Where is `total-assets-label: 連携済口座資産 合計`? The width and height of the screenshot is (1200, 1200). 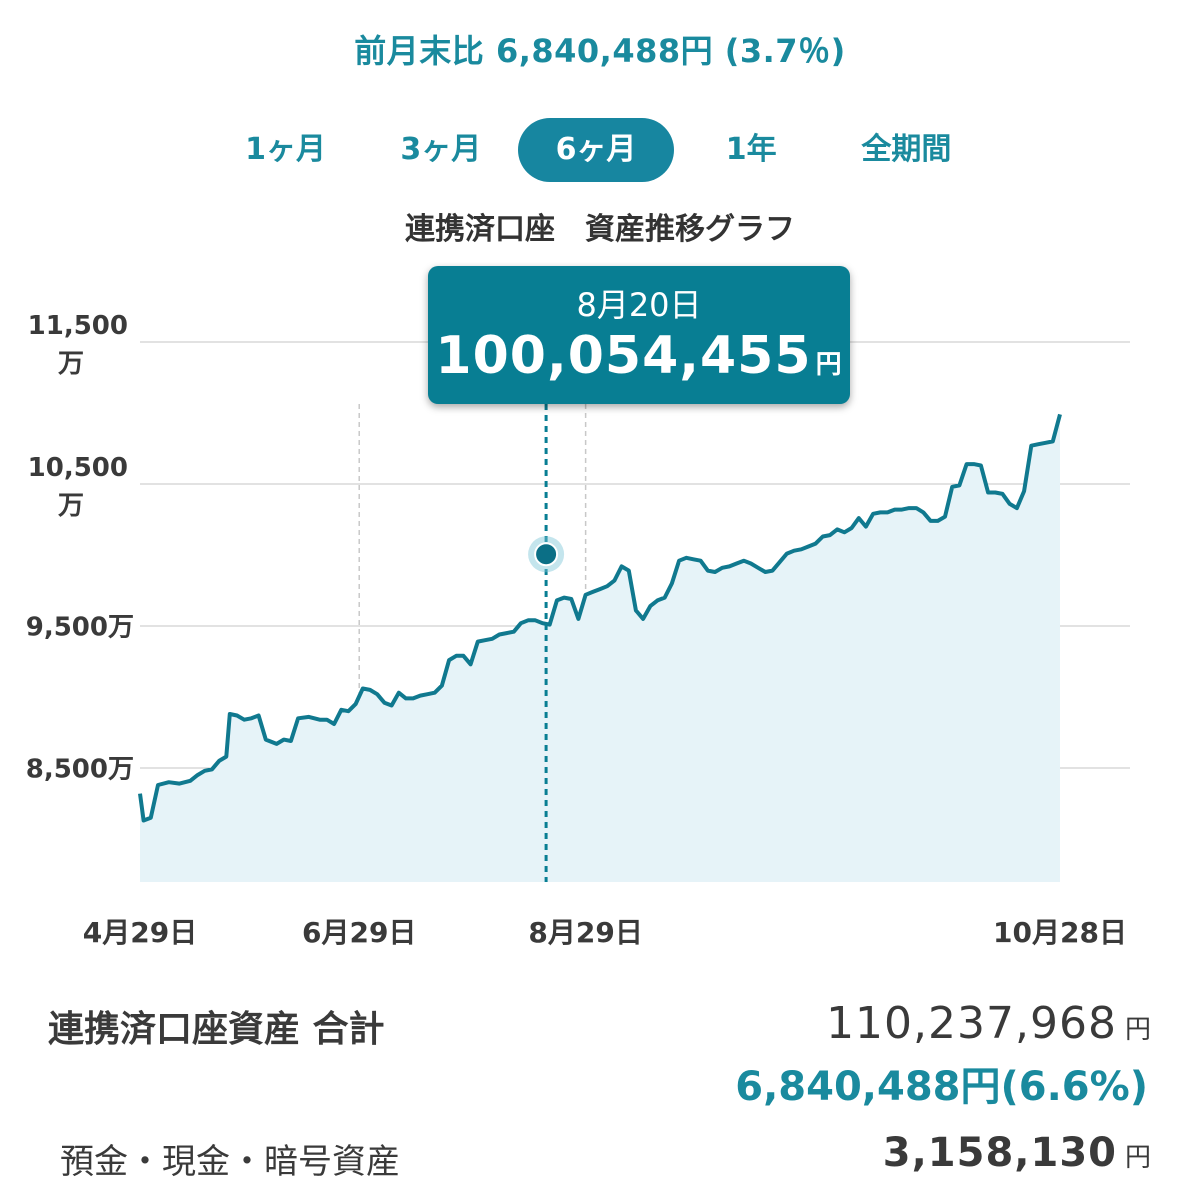
total-assets-label: 連携済口座資産 合計 is located at coordinates (216, 1029).